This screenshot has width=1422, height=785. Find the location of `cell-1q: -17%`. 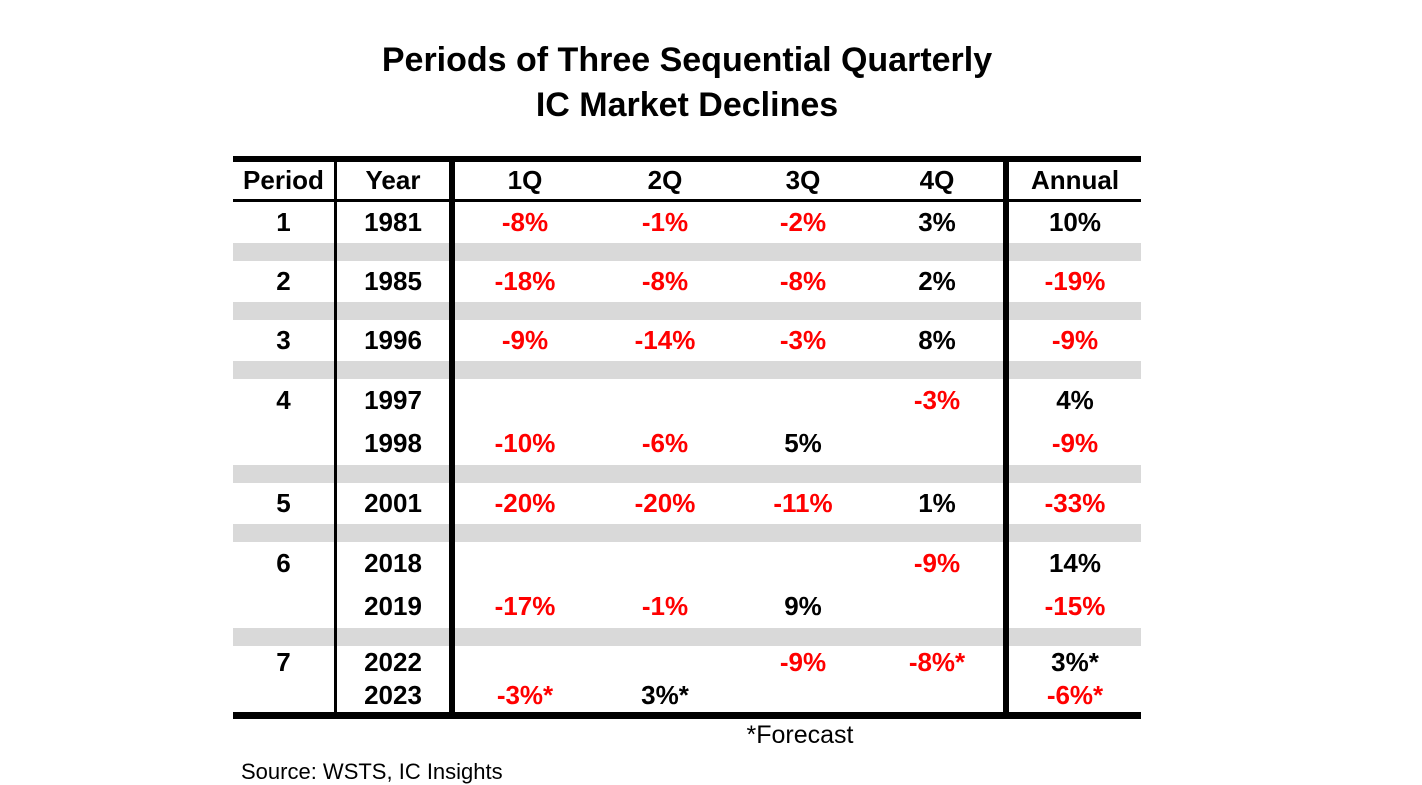

cell-1q: -17% is located at coordinates (525, 606).